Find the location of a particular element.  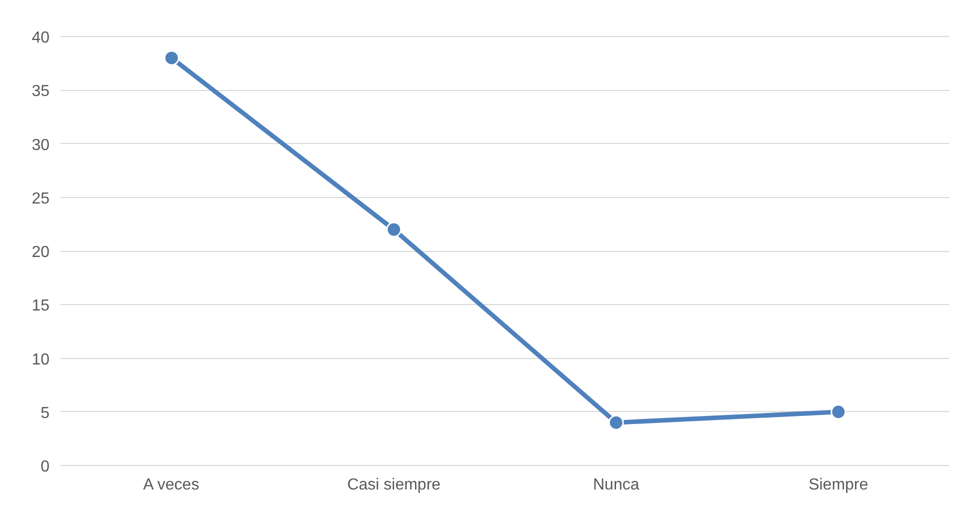

y-tick-label: 30 is located at coordinates (41, 145).